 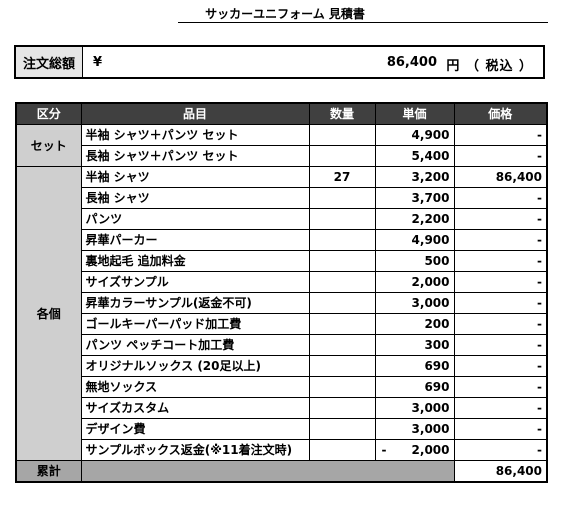 I want to click on category-cell: セット, so click(x=48, y=145).